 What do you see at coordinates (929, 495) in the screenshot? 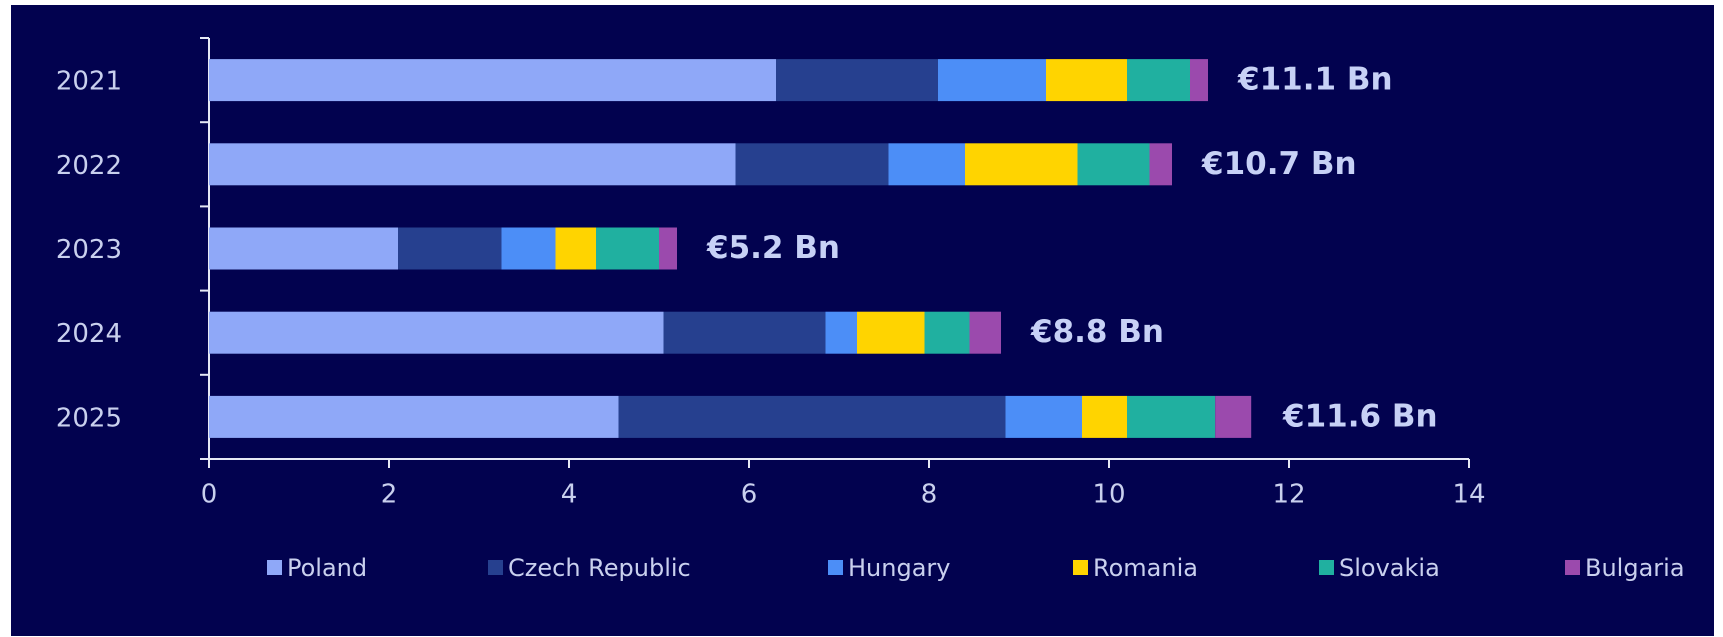
I see `x-tick-label: 8` at bounding box center [929, 495].